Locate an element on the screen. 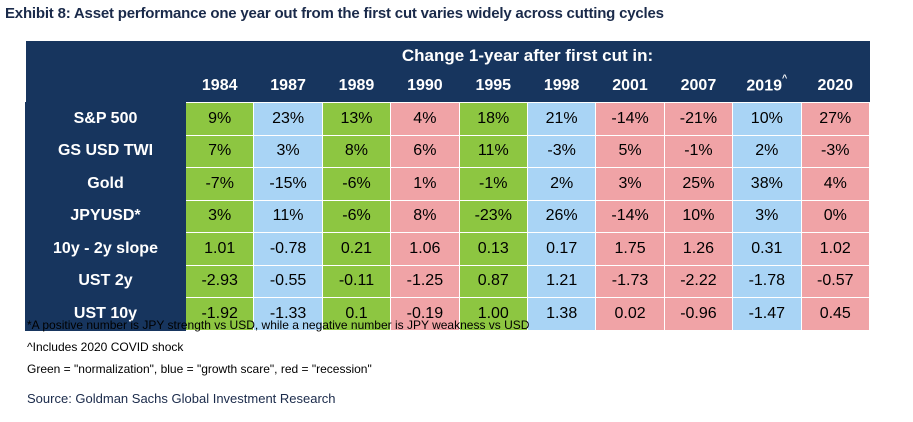 This screenshot has height=422, width=913. year-label: 2001 is located at coordinates (630, 85).